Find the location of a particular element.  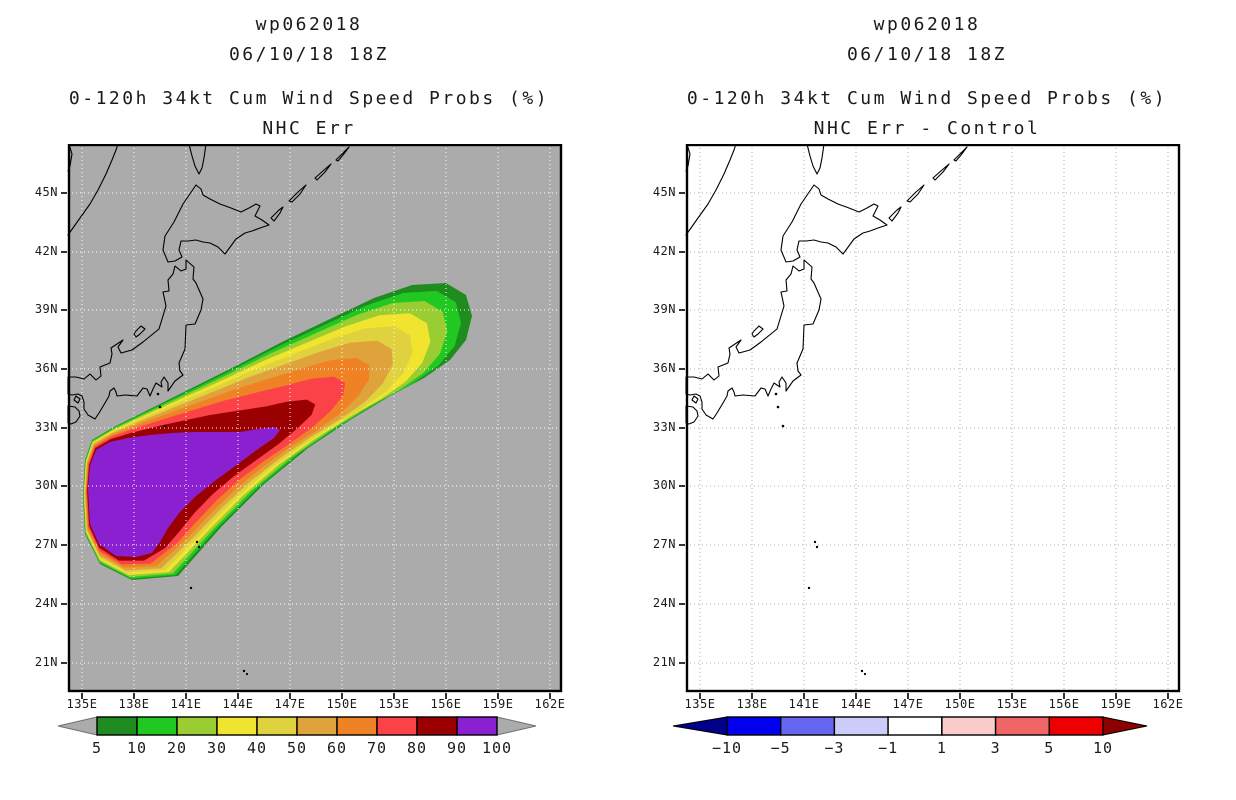

colorbar-tick-3: 3 is located at coordinates (996, 748).